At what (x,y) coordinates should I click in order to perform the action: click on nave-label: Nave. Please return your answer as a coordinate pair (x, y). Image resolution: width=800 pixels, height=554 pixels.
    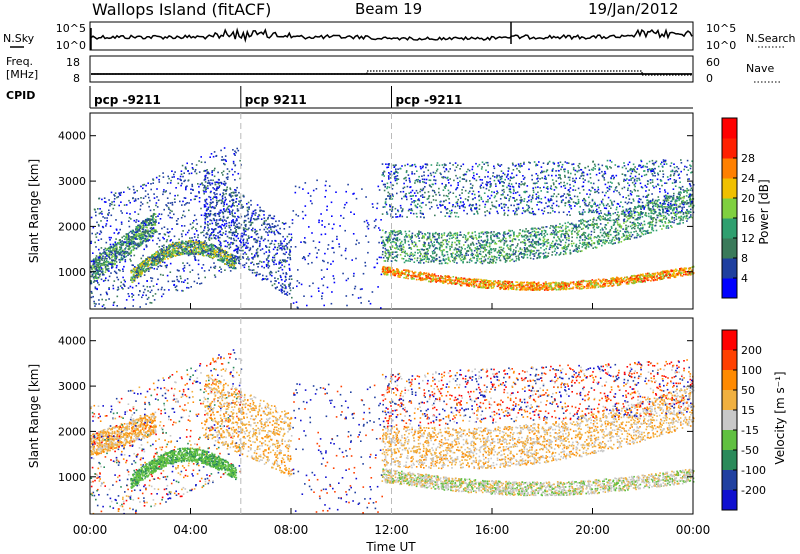
    Looking at the image, I should click on (760, 68).